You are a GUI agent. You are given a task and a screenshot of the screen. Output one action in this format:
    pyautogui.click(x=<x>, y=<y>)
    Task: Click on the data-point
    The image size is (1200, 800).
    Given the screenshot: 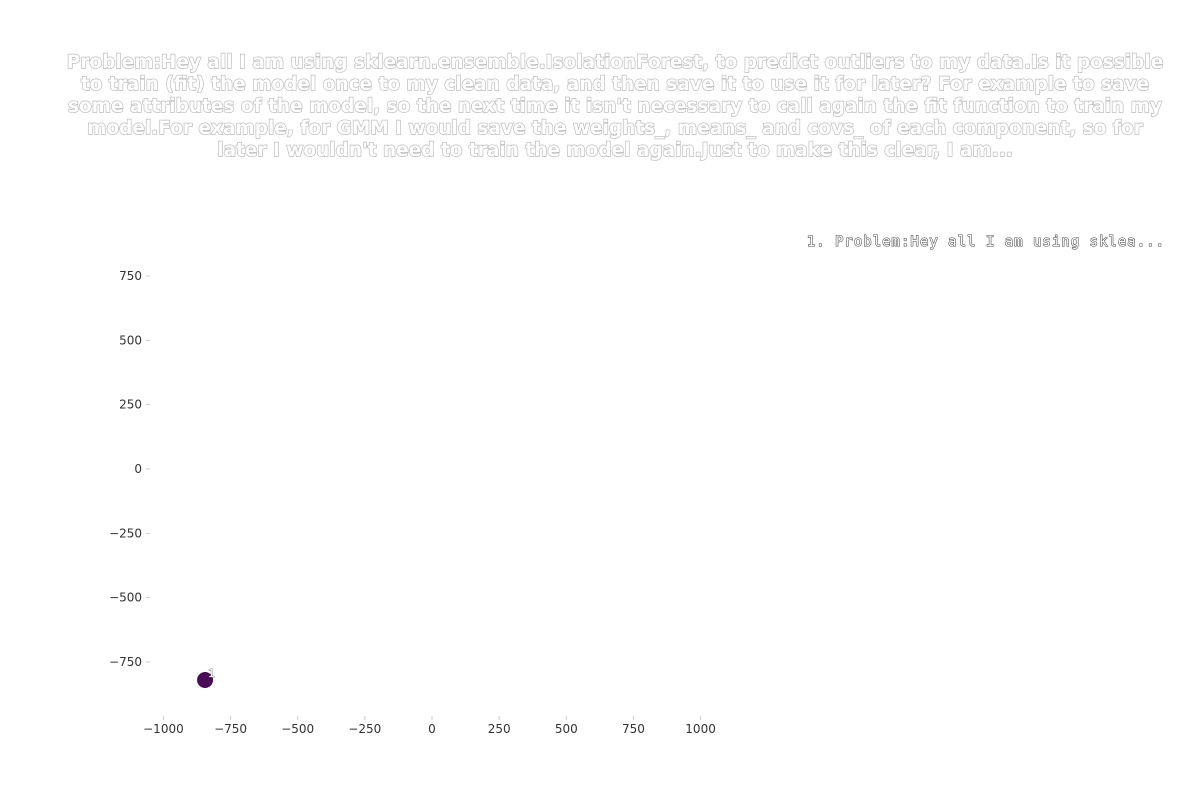 What is the action you would take?
    pyautogui.click(x=205, y=679)
    